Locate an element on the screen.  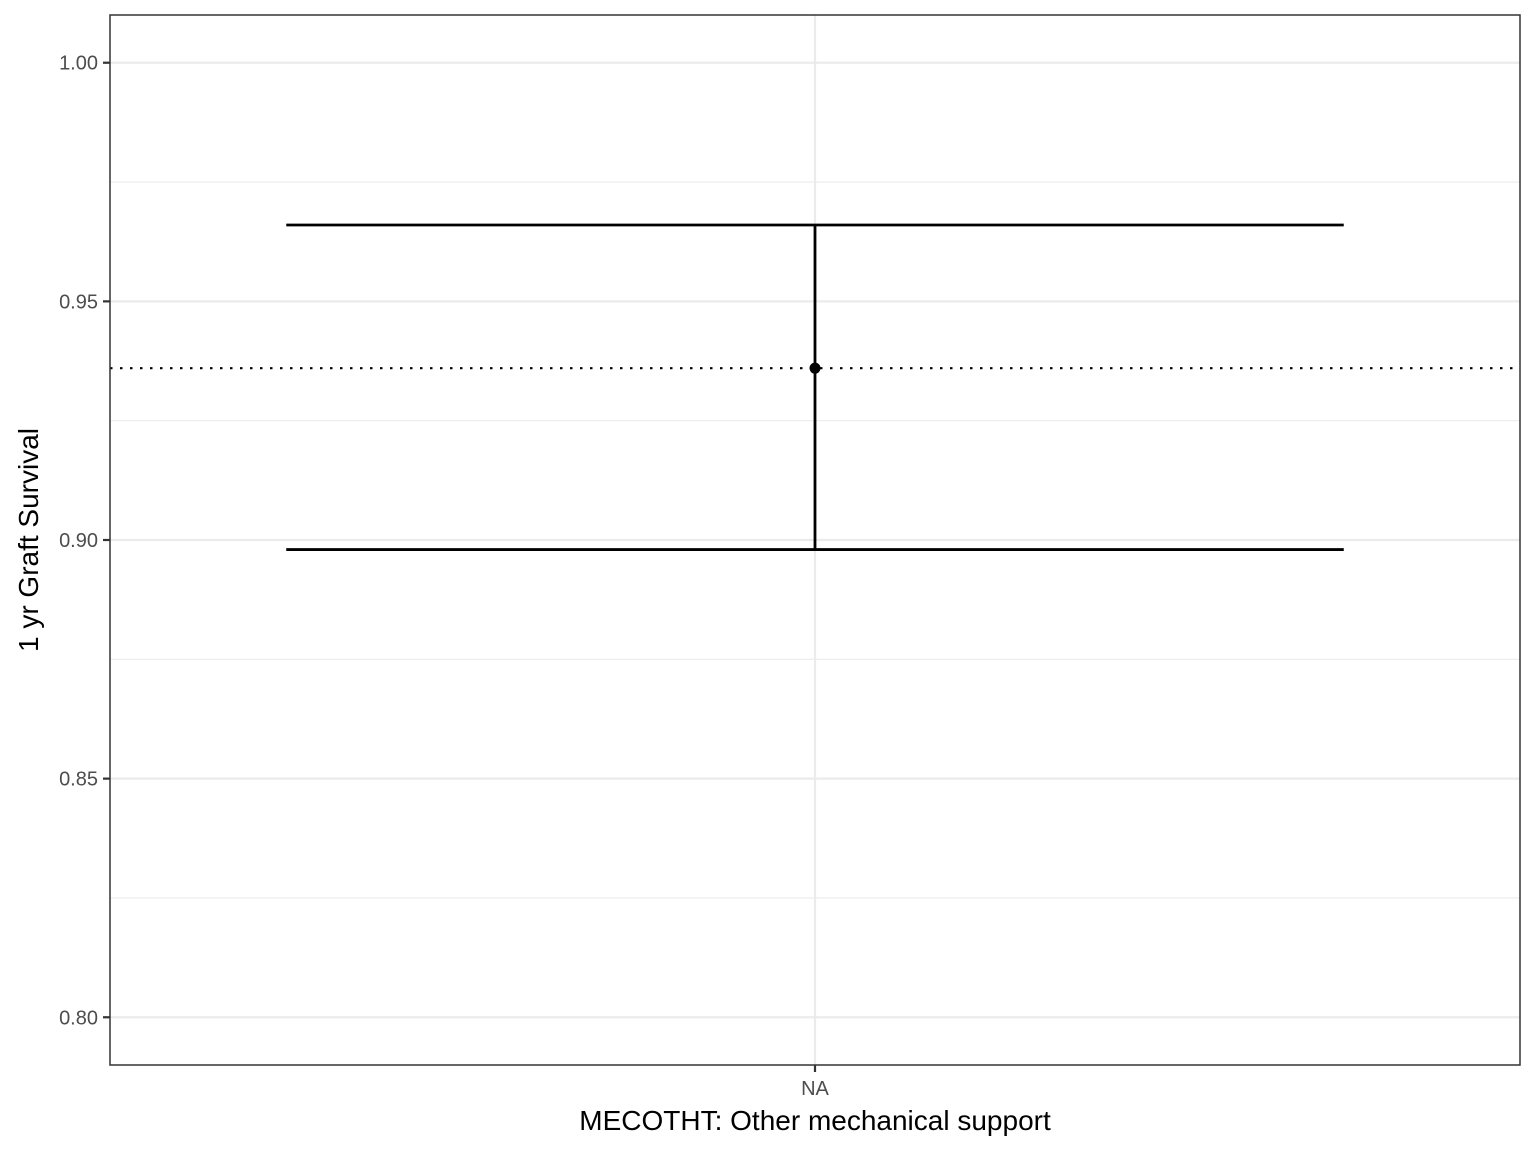
y-tick-label: 0.85 is located at coordinates (78, 780).